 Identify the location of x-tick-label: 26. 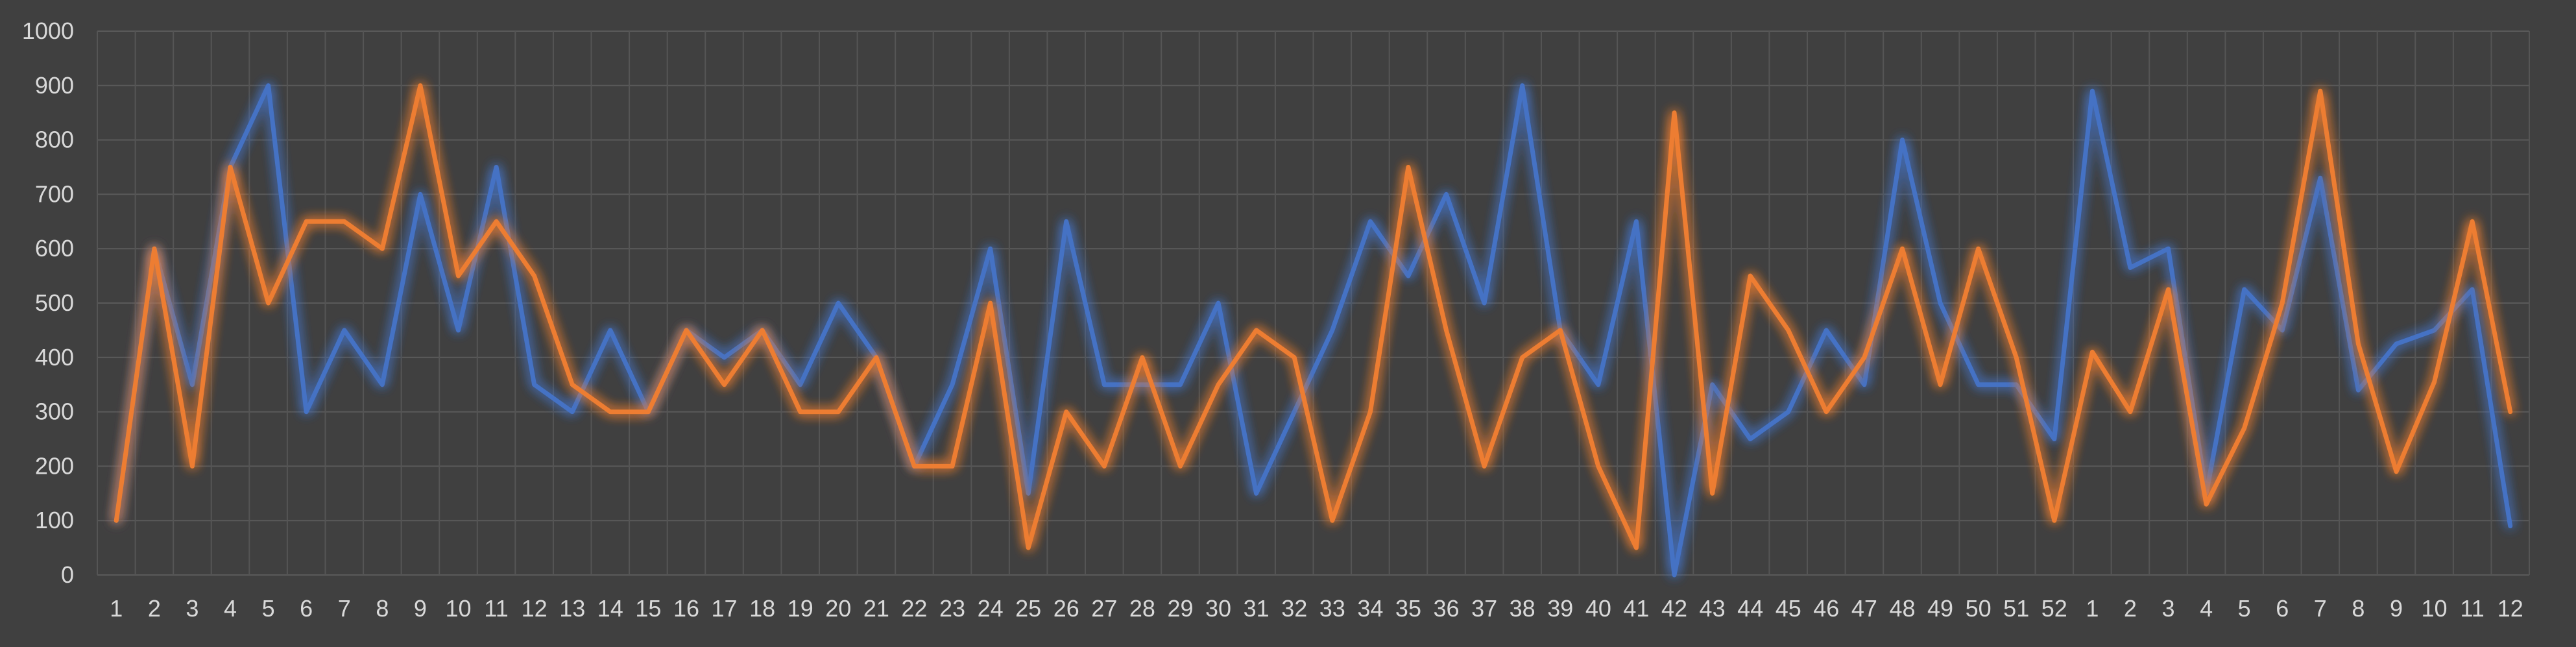
(1066, 608).